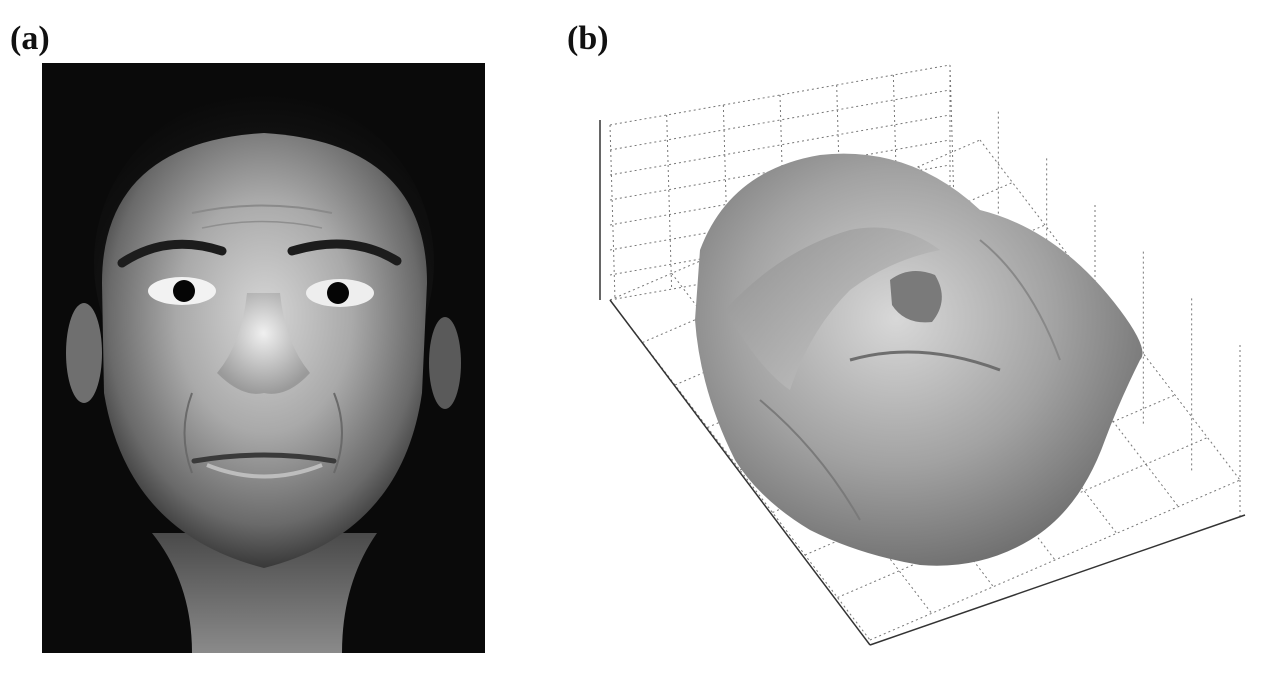 This screenshot has width=1280, height=674. Describe the element at coordinates (263, 343) in the screenshot. I see `nose-shape` at that location.